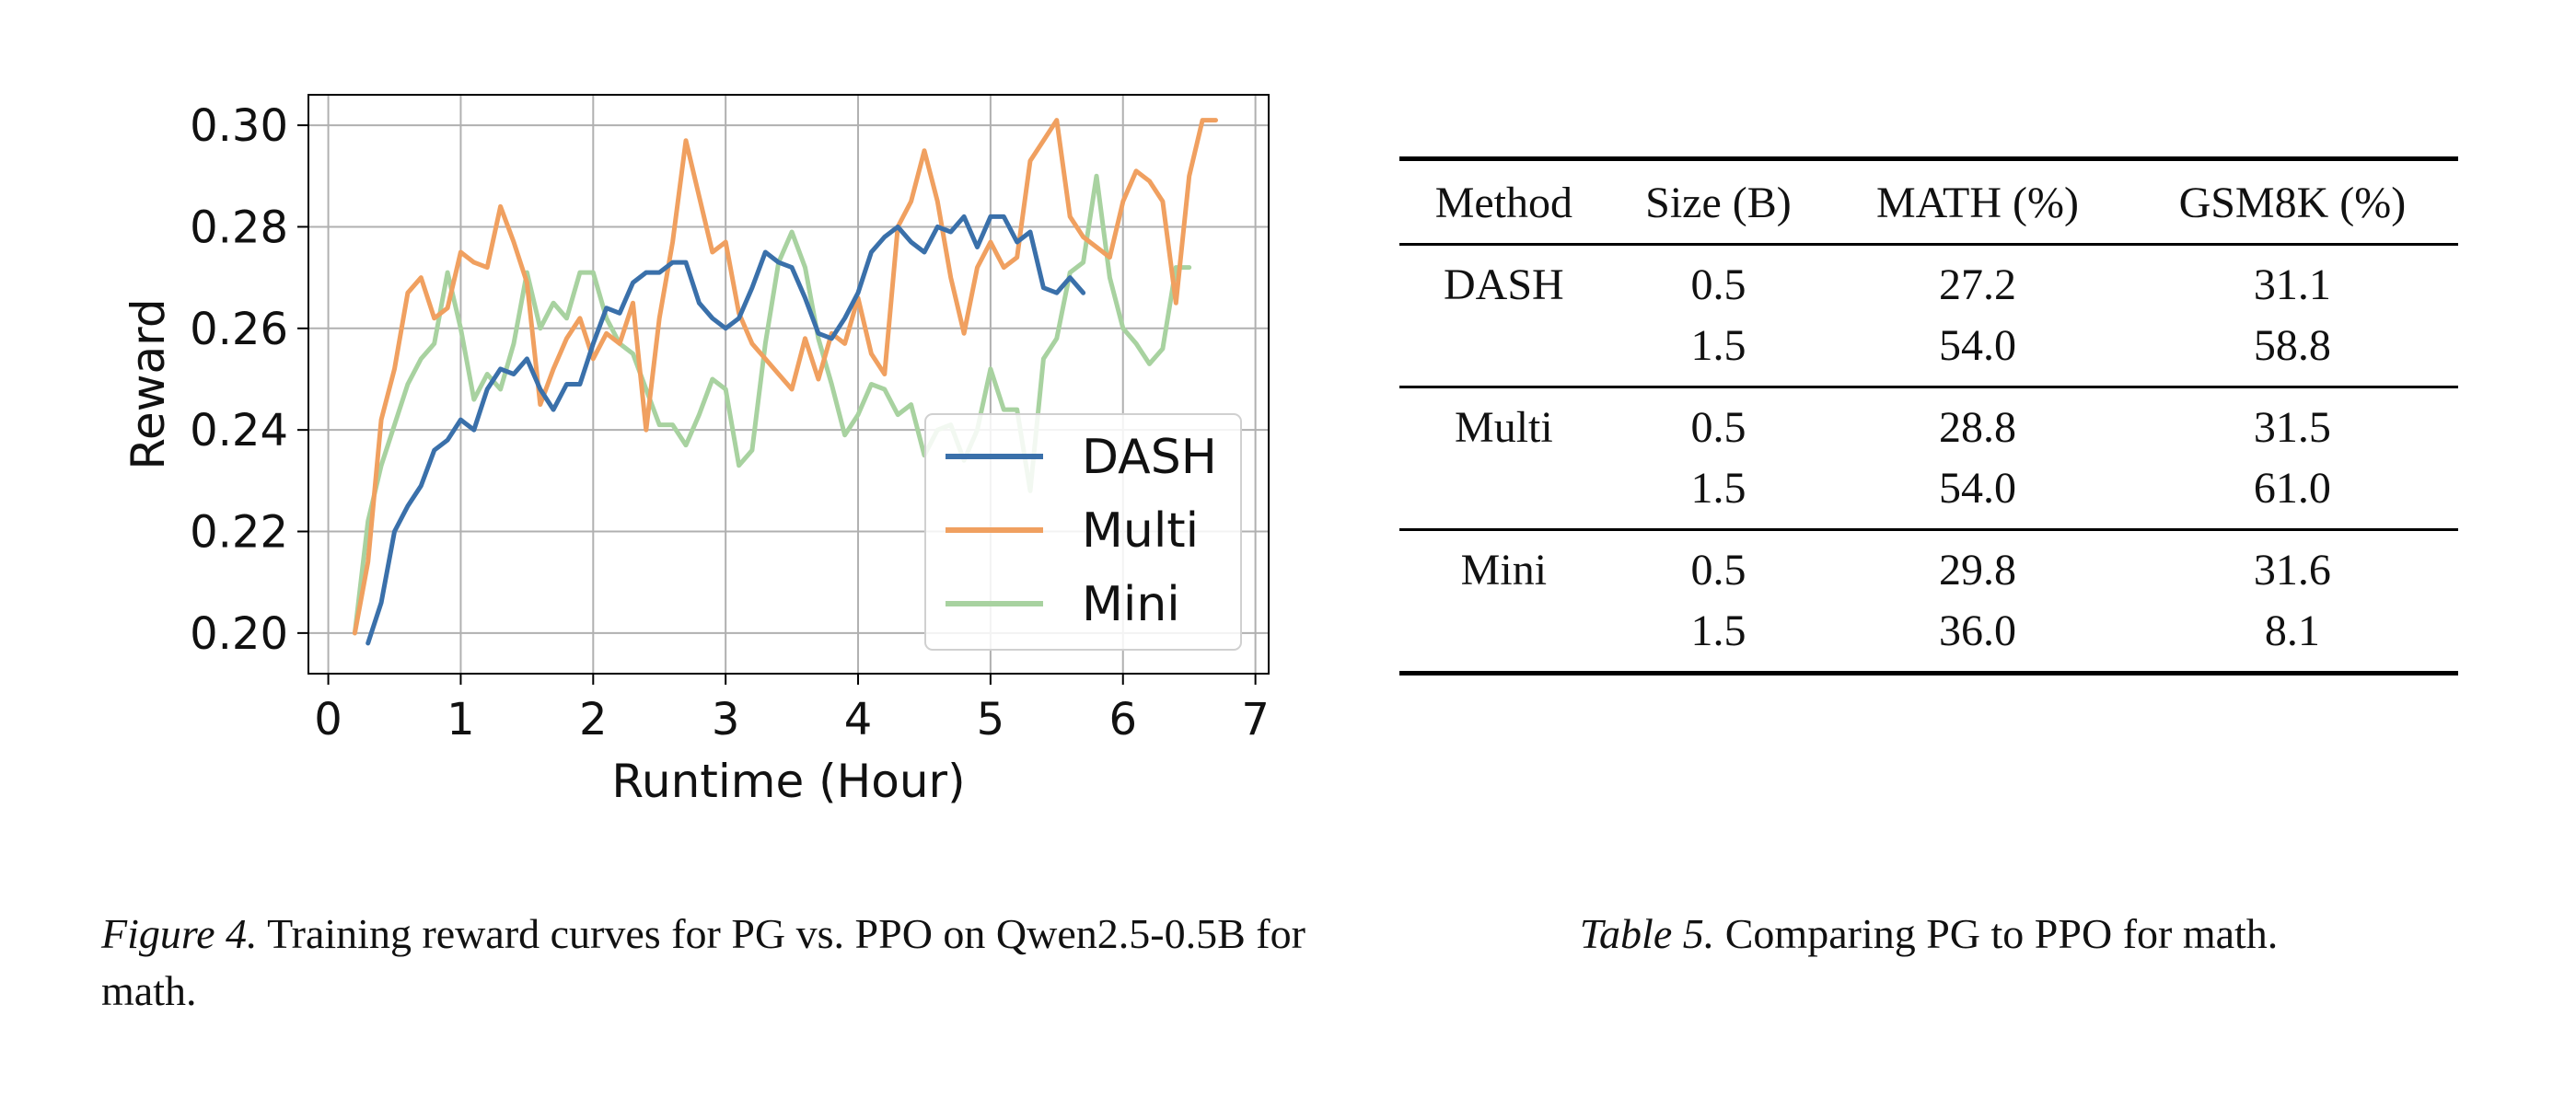 This screenshot has width=2576, height=1097. What do you see at coordinates (1647, 933) in the screenshot?
I see `table-caption-lead: Table 5.` at bounding box center [1647, 933].